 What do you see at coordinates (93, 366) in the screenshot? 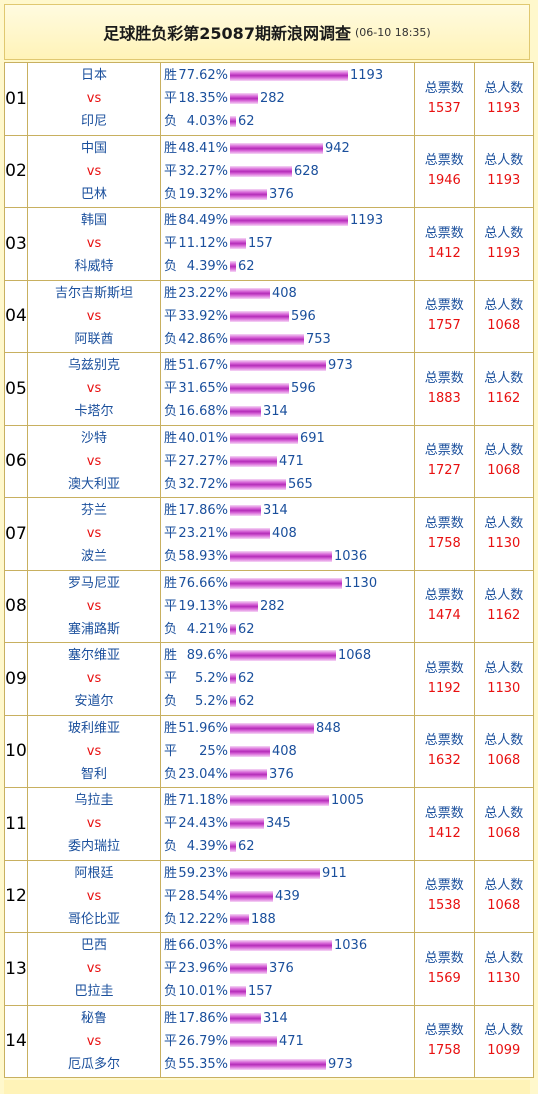
I see `home-team: 乌兹别克` at bounding box center [93, 366].